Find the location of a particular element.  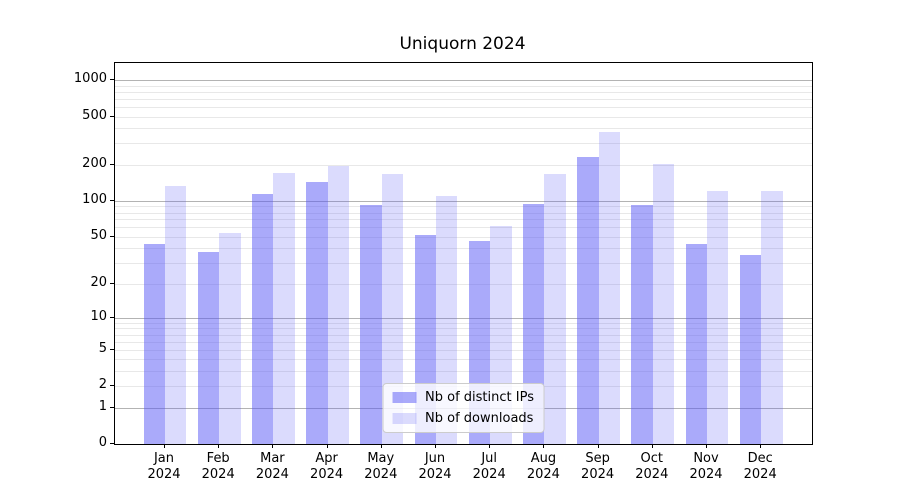

chart-title: Uniquorn 2024 is located at coordinates (462, 44).